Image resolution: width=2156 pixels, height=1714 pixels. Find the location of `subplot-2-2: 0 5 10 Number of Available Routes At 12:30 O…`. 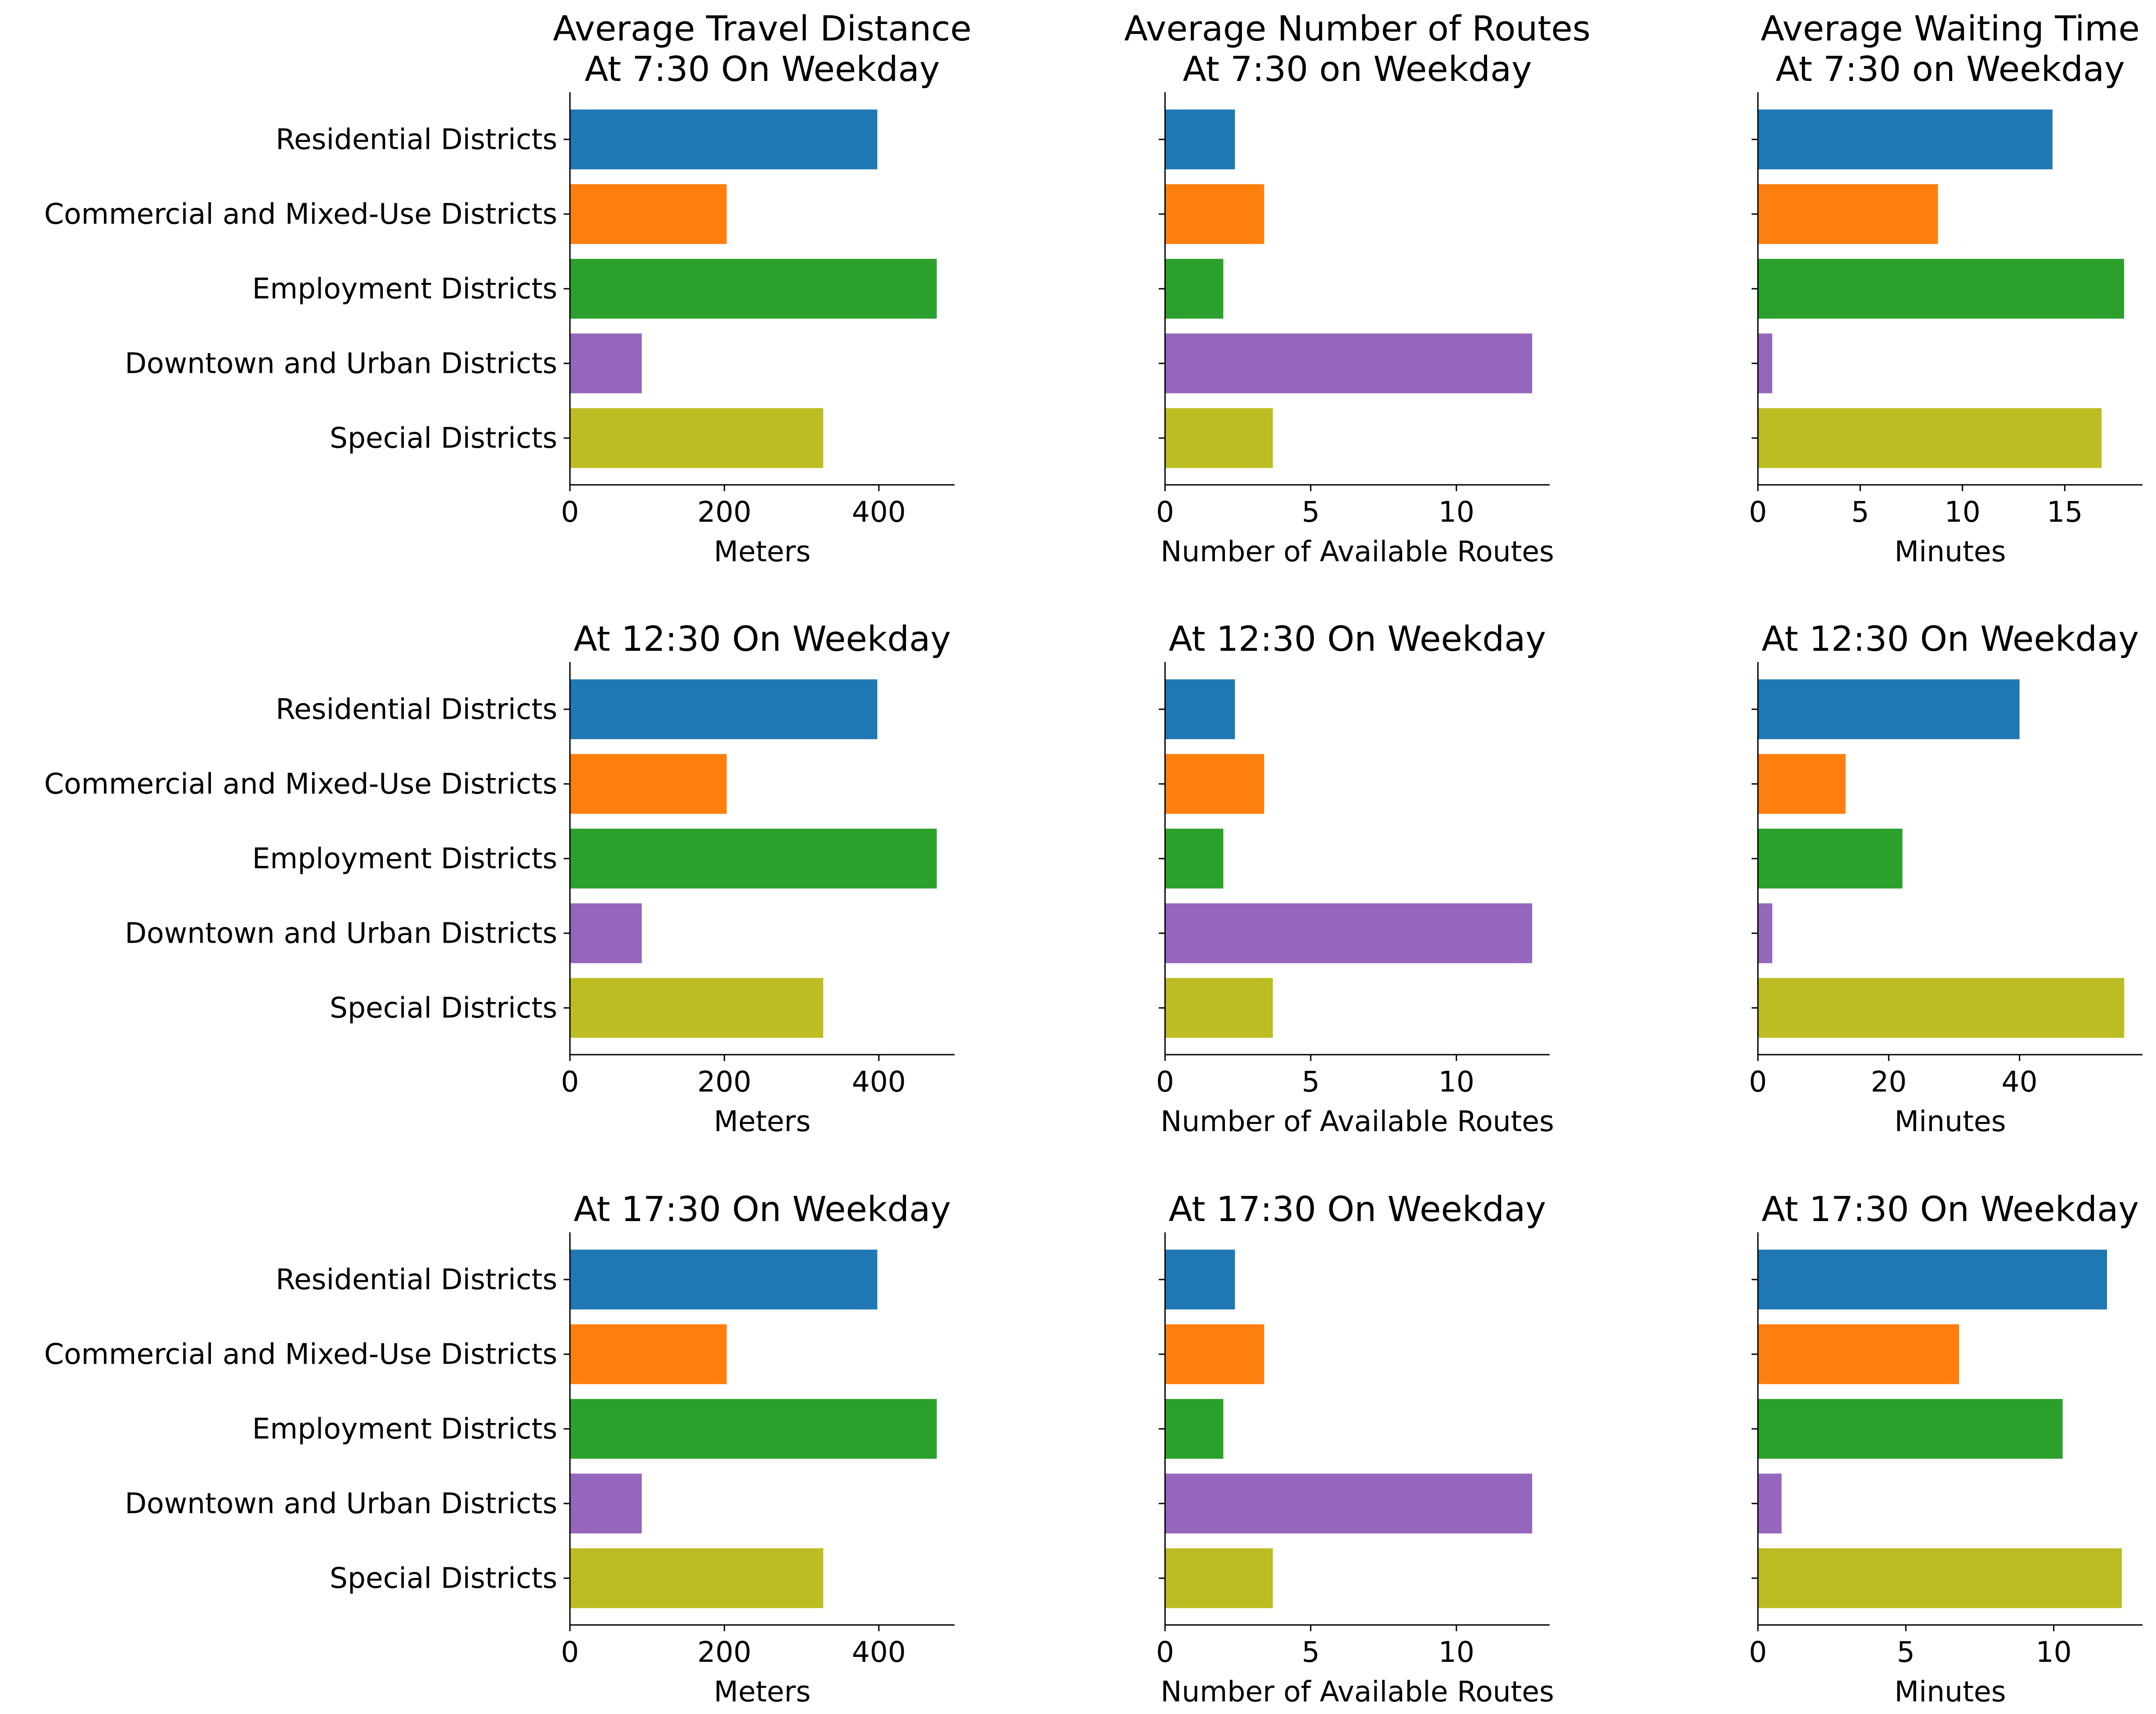

subplot-2-2: 0 5 10 Number of Available Routes At 12:30 O… is located at coordinates (1355, 878).